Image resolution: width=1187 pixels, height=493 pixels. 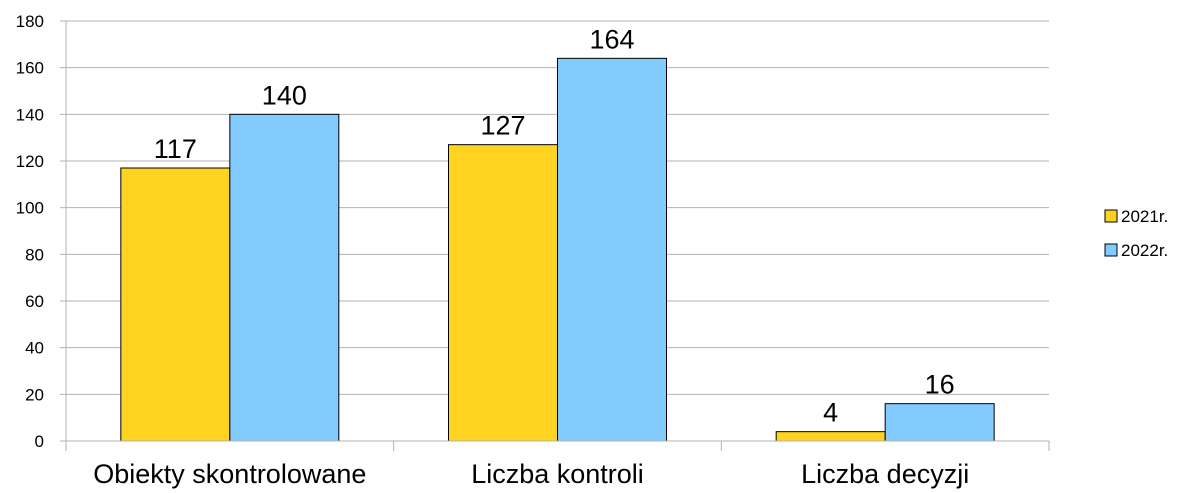 I want to click on y-tick-label: 20, so click(x=34, y=394).